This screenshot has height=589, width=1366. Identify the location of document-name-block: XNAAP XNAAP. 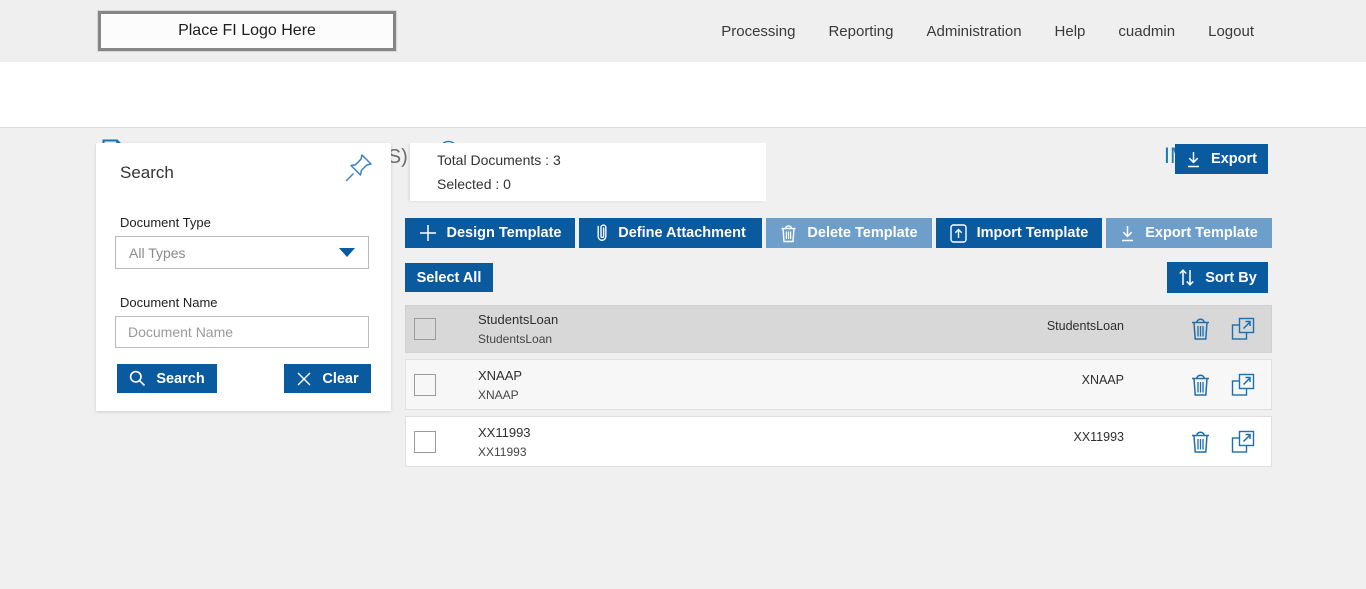
(500, 385).